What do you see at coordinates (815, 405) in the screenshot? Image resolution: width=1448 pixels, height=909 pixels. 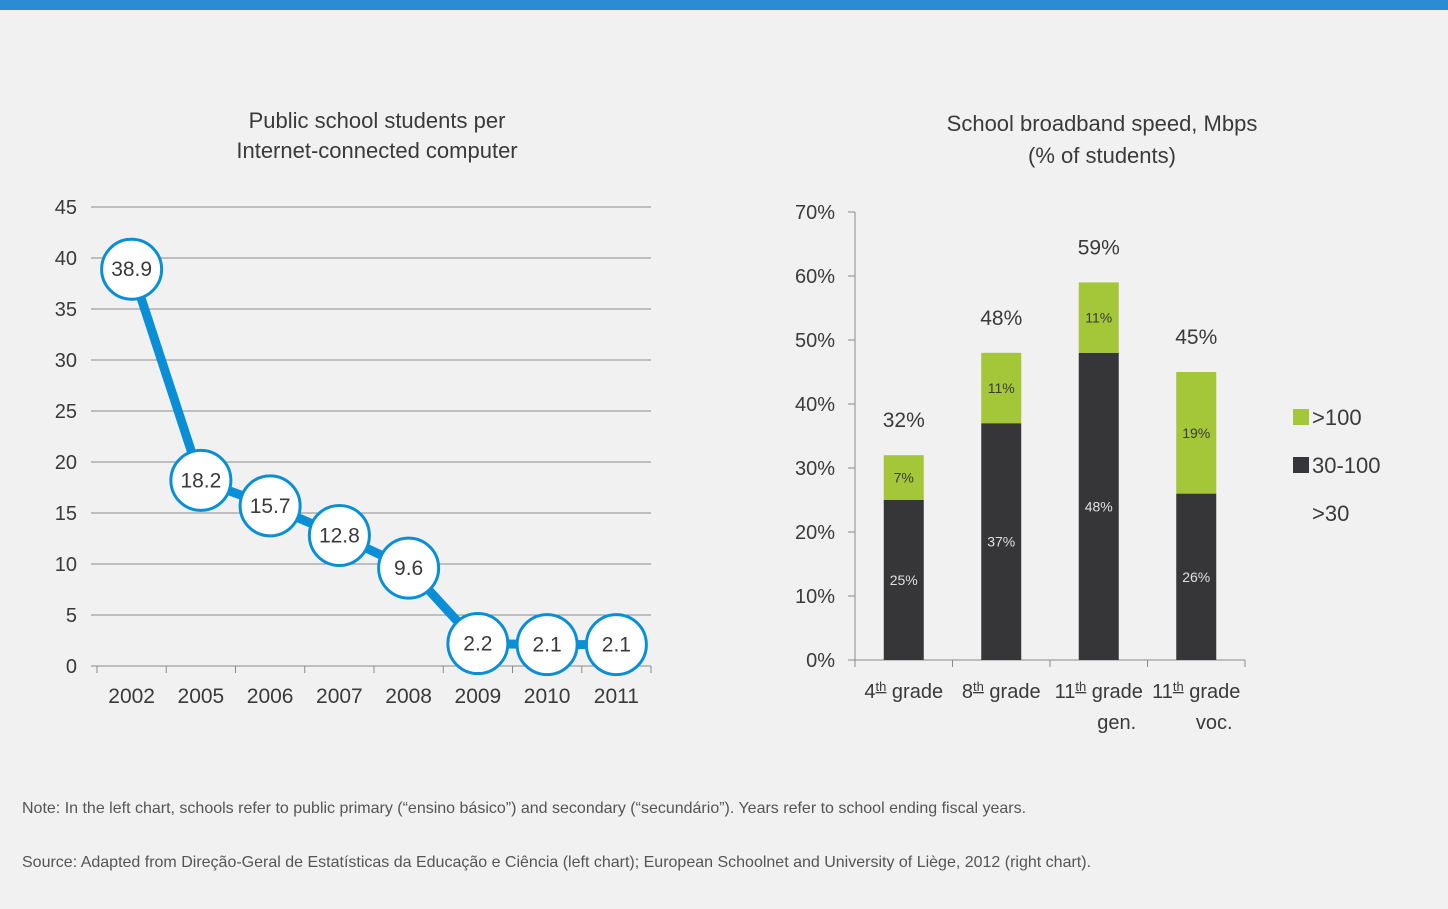 I see `y-tick-label: 40%` at bounding box center [815, 405].